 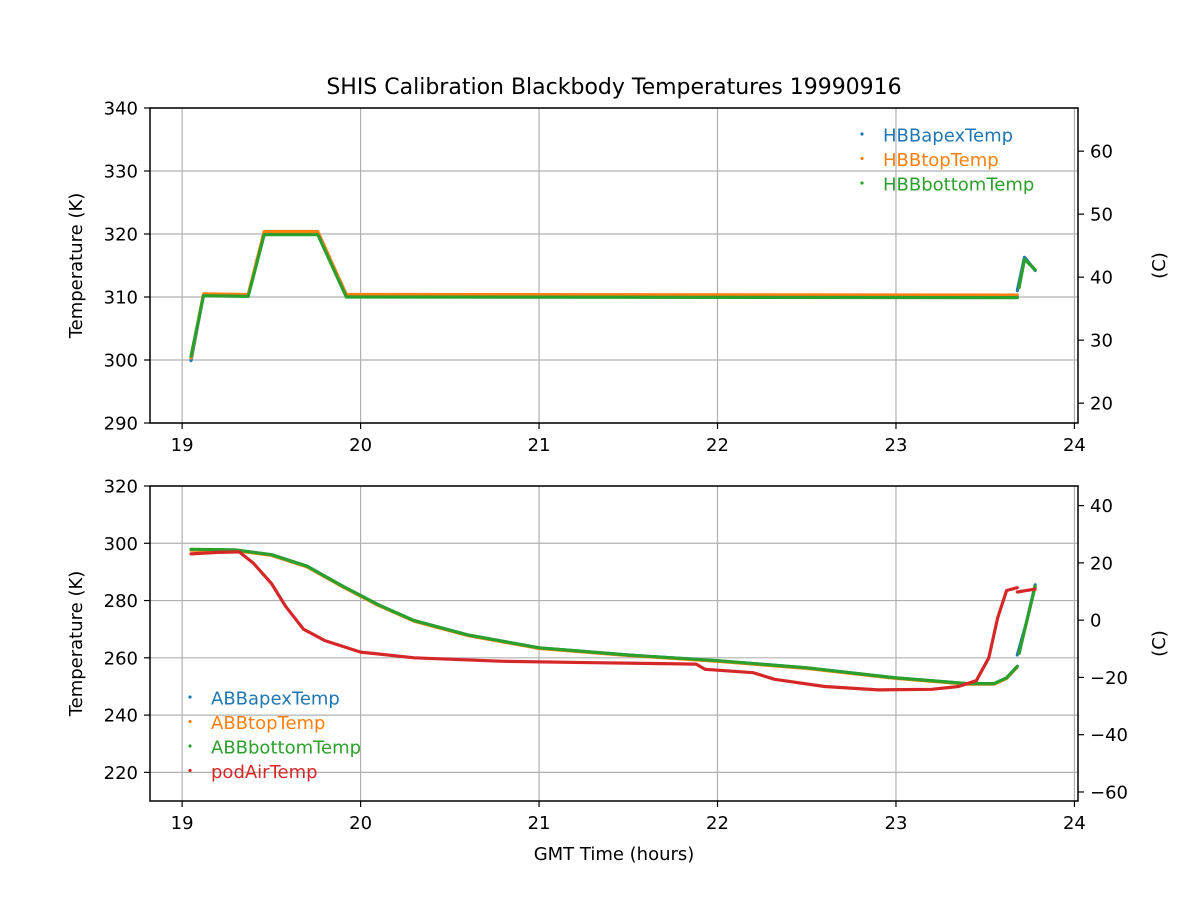 What do you see at coordinates (190, 770) in the screenshot?
I see `legend-marker-podAirTemp` at bounding box center [190, 770].